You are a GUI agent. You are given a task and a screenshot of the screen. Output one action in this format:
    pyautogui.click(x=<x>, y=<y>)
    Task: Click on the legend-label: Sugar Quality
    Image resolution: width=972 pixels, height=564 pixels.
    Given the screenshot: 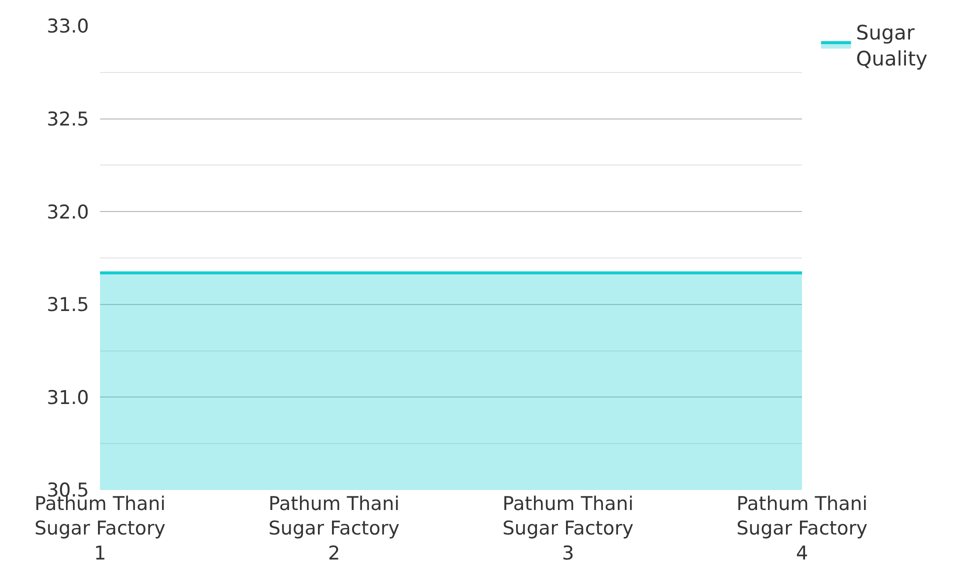 What is the action you would take?
    pyautogui.click(x=892, y=45)
    